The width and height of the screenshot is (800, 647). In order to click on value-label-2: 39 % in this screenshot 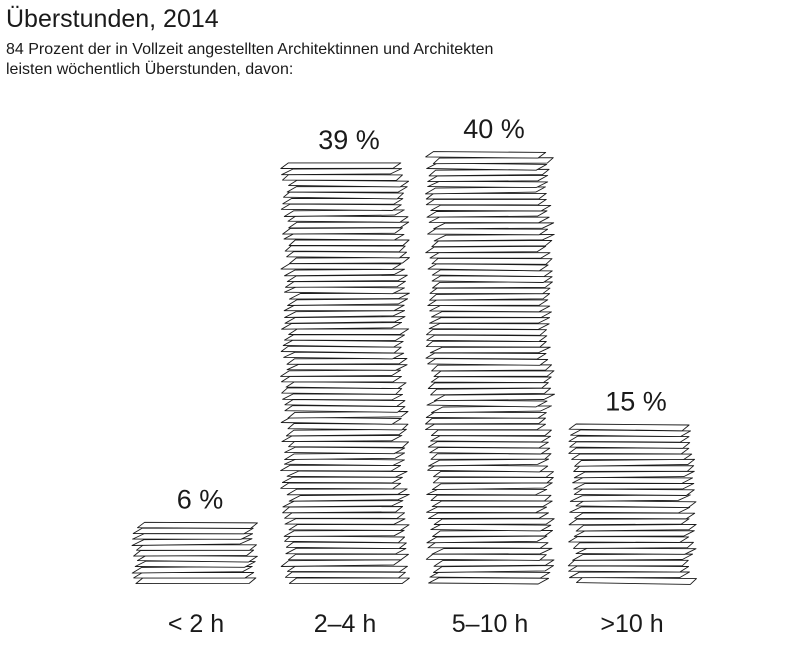, I will do `click(349, 140)`.